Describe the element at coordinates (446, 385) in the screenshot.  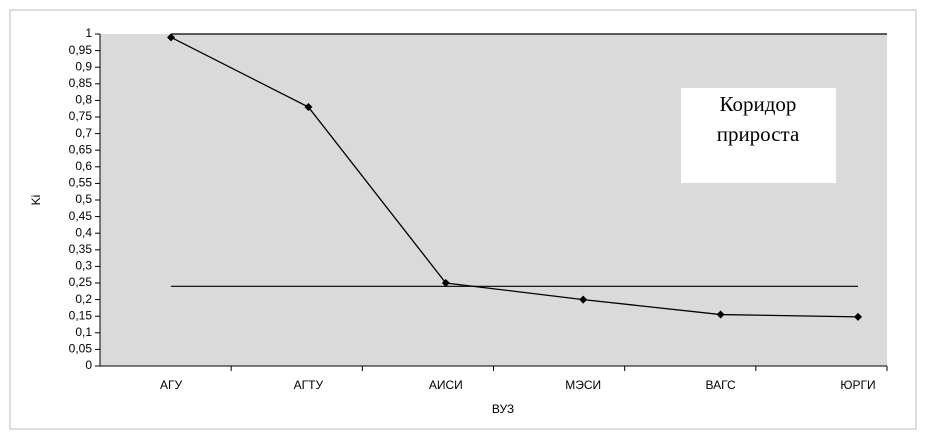
I see `x-tick-label: АИСИ` at that location.